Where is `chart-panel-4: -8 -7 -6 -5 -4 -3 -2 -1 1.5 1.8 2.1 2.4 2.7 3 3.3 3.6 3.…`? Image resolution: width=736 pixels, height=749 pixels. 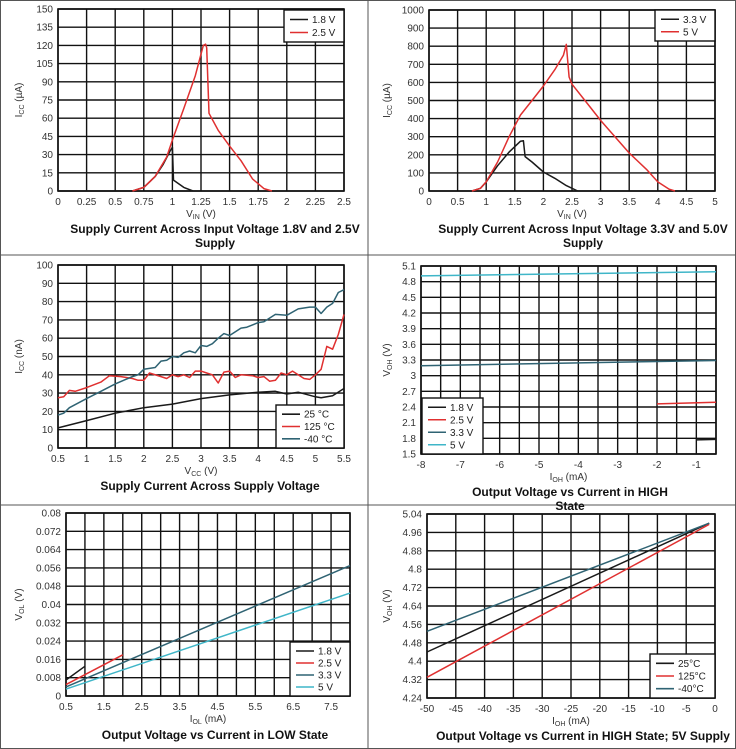 chart-panel-4: -8 -7 -6 -5 -4 -3 -2 -1 1.5 1.8 2.1 2.4 2.7 3 3.3 3.6 3.… is located at coordinates (549, 373).